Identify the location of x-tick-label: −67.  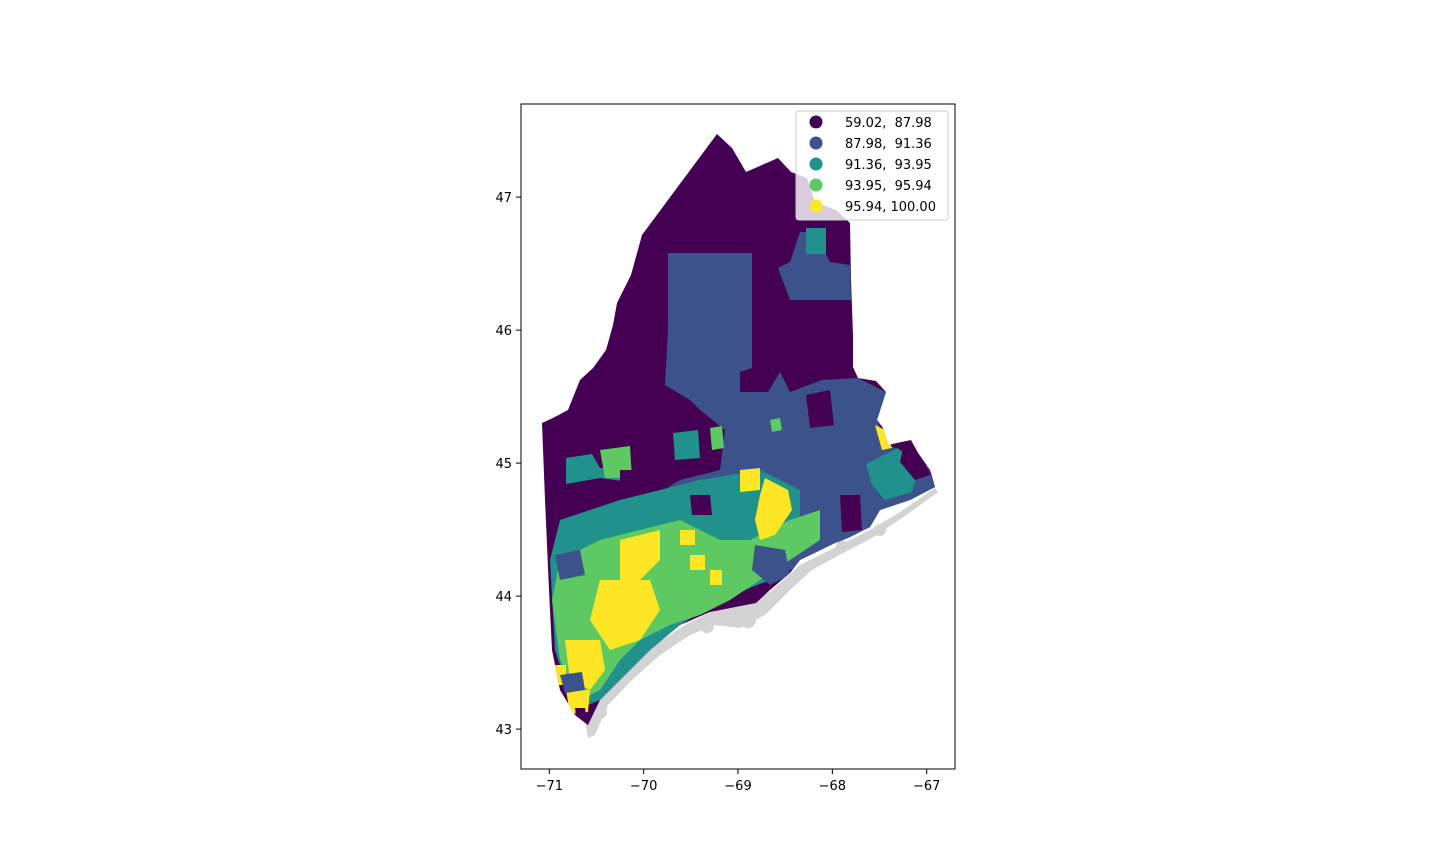
(926, 786).